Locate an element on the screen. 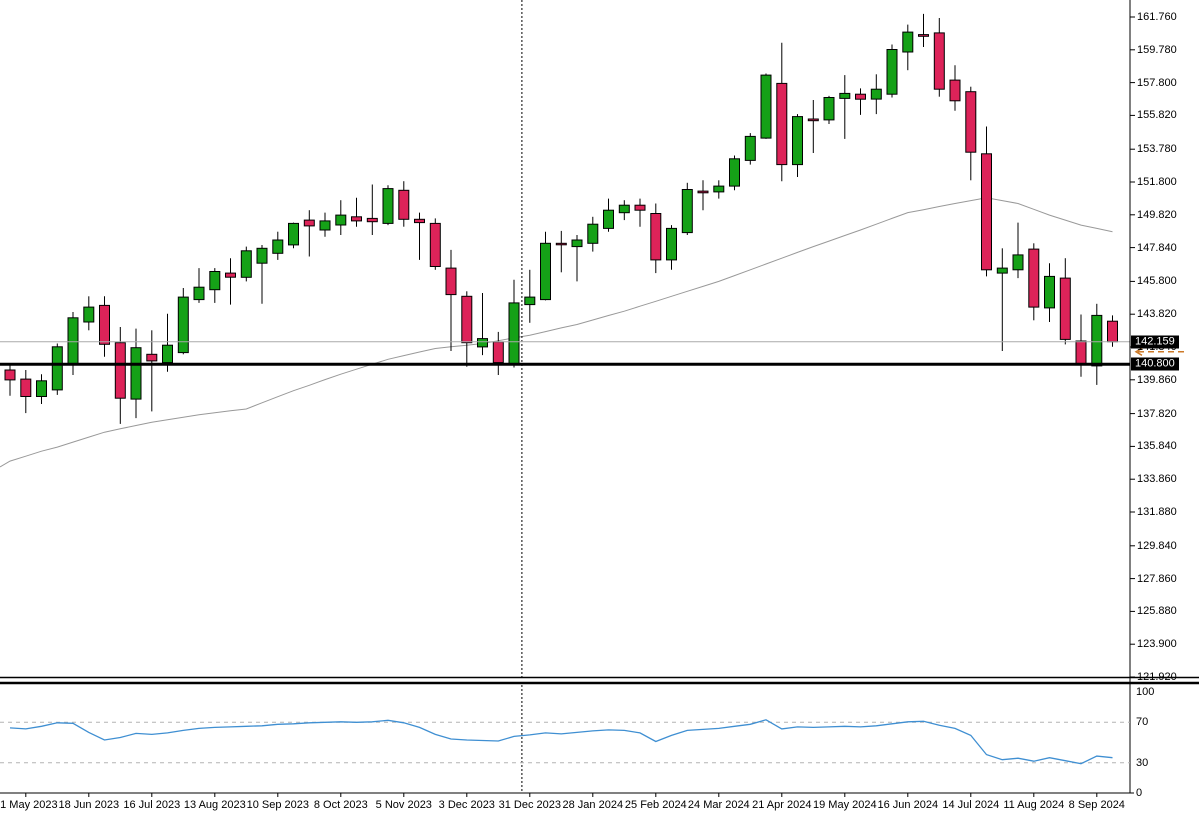 The width and height of the screenshot is (1199, 821). date-label: 8 Oct 2023 is located at coordinates (340, 805).